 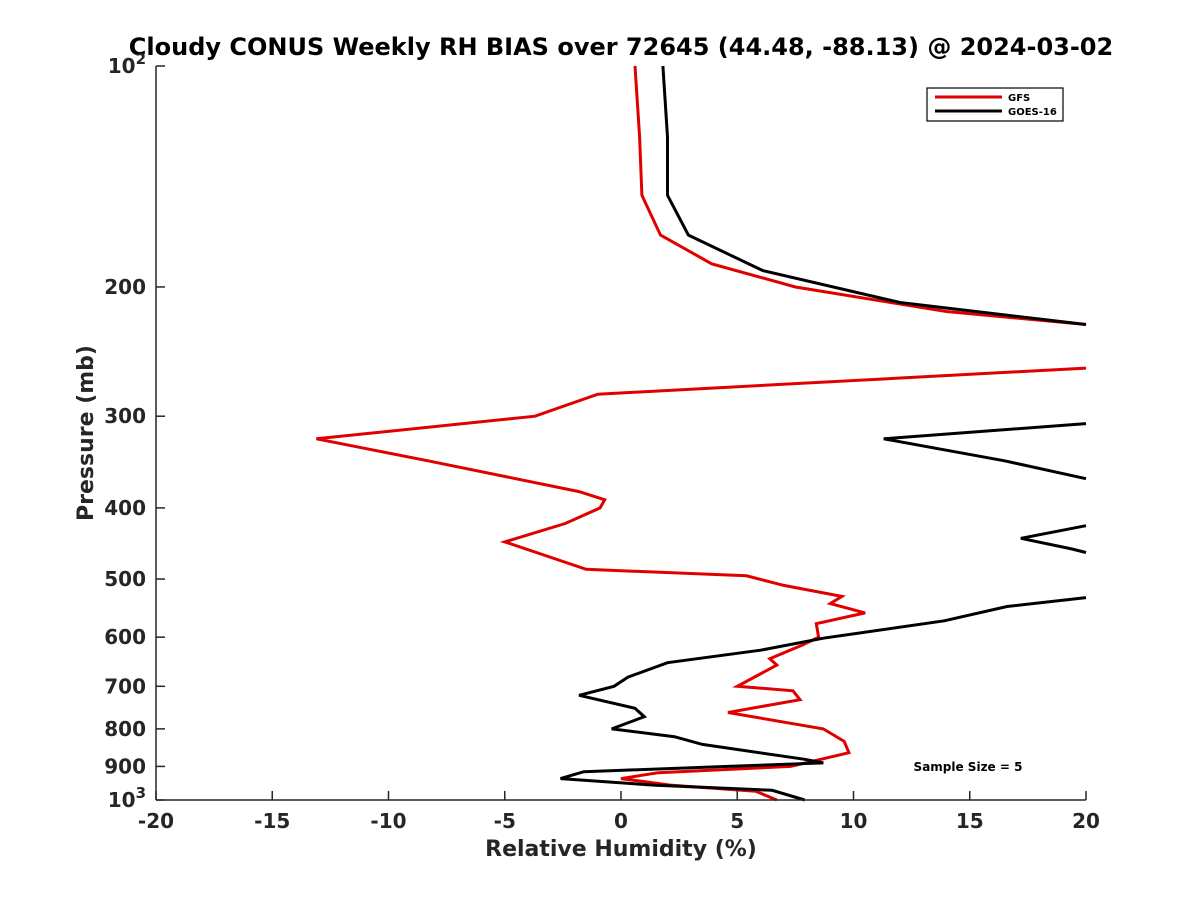 I want to click on x-ticks: -20 -15 -10 -5 0 5 10 15 20, so click(x=619, y=812).